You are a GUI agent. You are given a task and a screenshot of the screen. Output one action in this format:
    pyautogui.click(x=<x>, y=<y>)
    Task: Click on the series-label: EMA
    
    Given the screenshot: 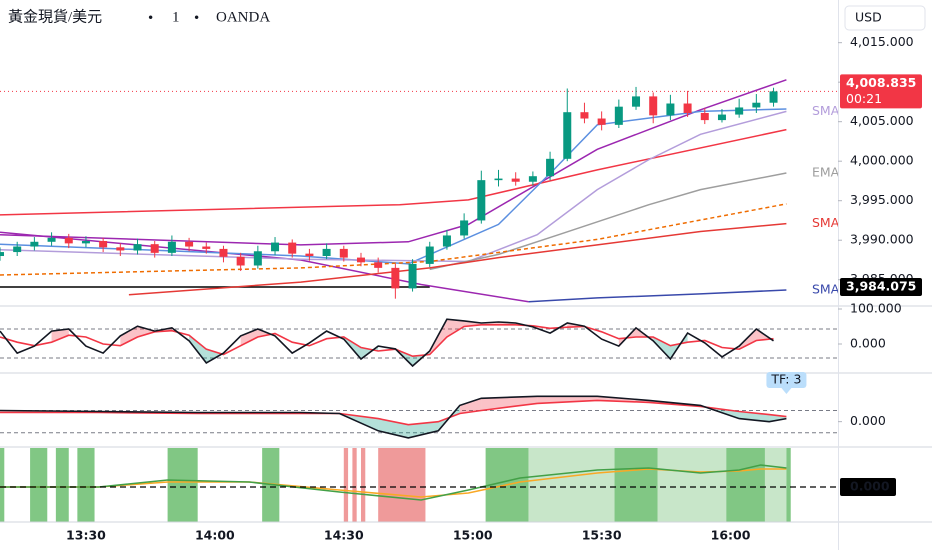 What is the action you would take?
    pyautogui.click(x=826, y=172)
    